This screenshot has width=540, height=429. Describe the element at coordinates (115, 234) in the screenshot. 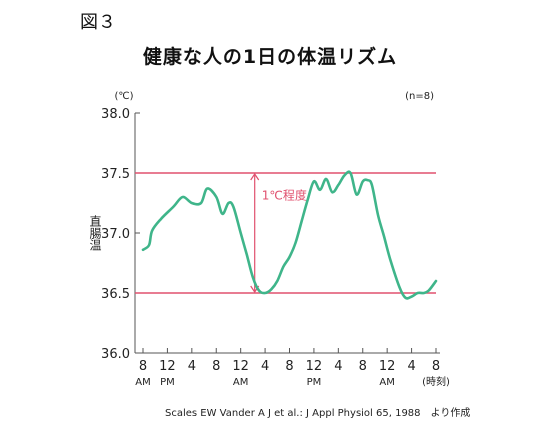

I see `y-tick-label: 37.0` at that location.